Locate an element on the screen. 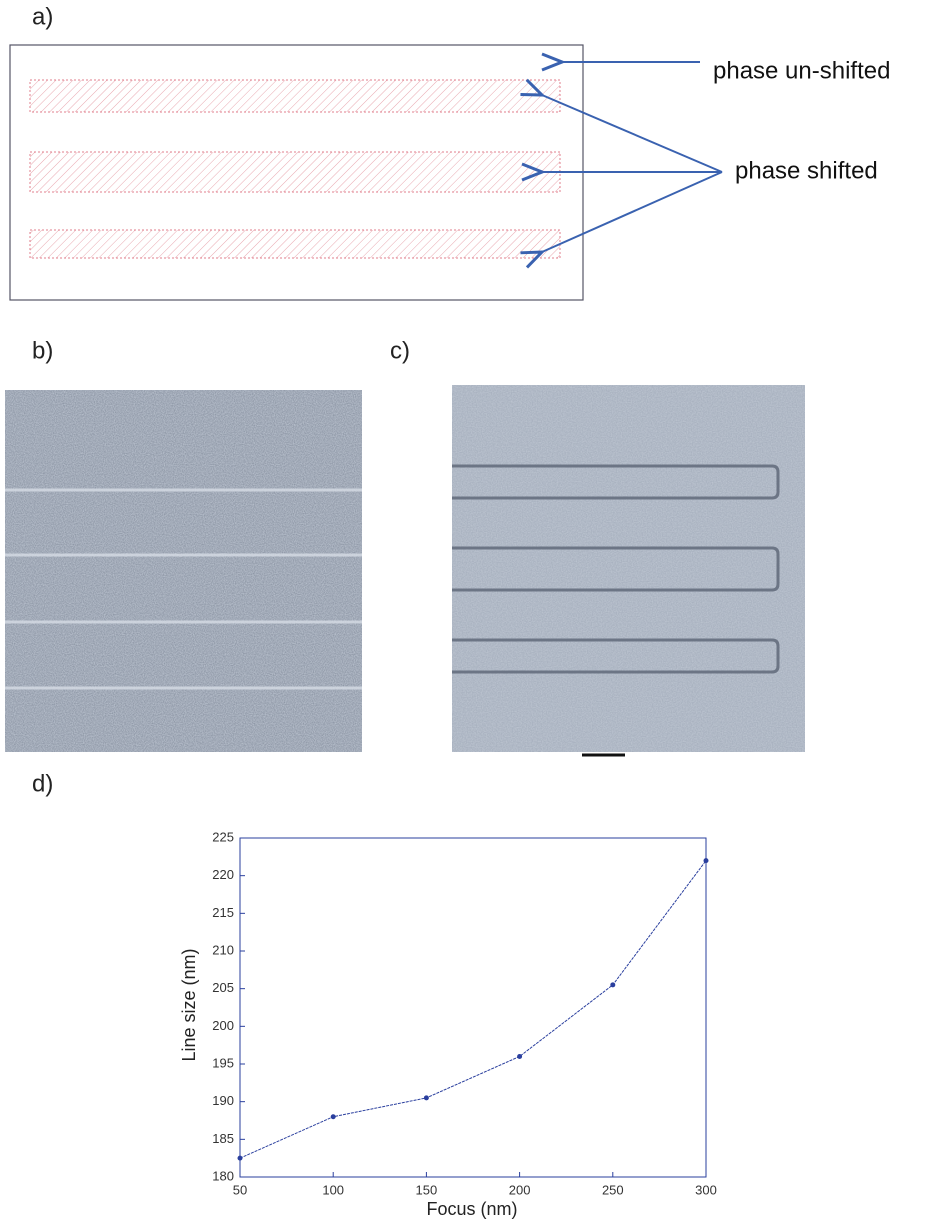 This screenshot has width=938, height=1229. x-tick-label: 200 is located at coordinates (520, 1189).